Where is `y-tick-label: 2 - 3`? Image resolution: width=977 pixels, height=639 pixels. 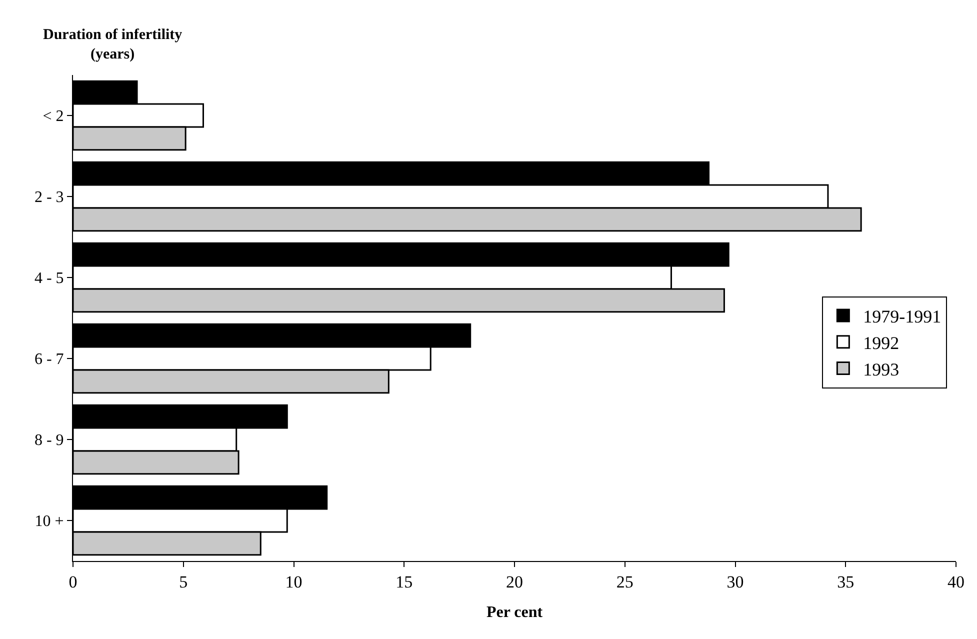
y-tick-label: 2 - 3 is located at coordinates (49, 197).